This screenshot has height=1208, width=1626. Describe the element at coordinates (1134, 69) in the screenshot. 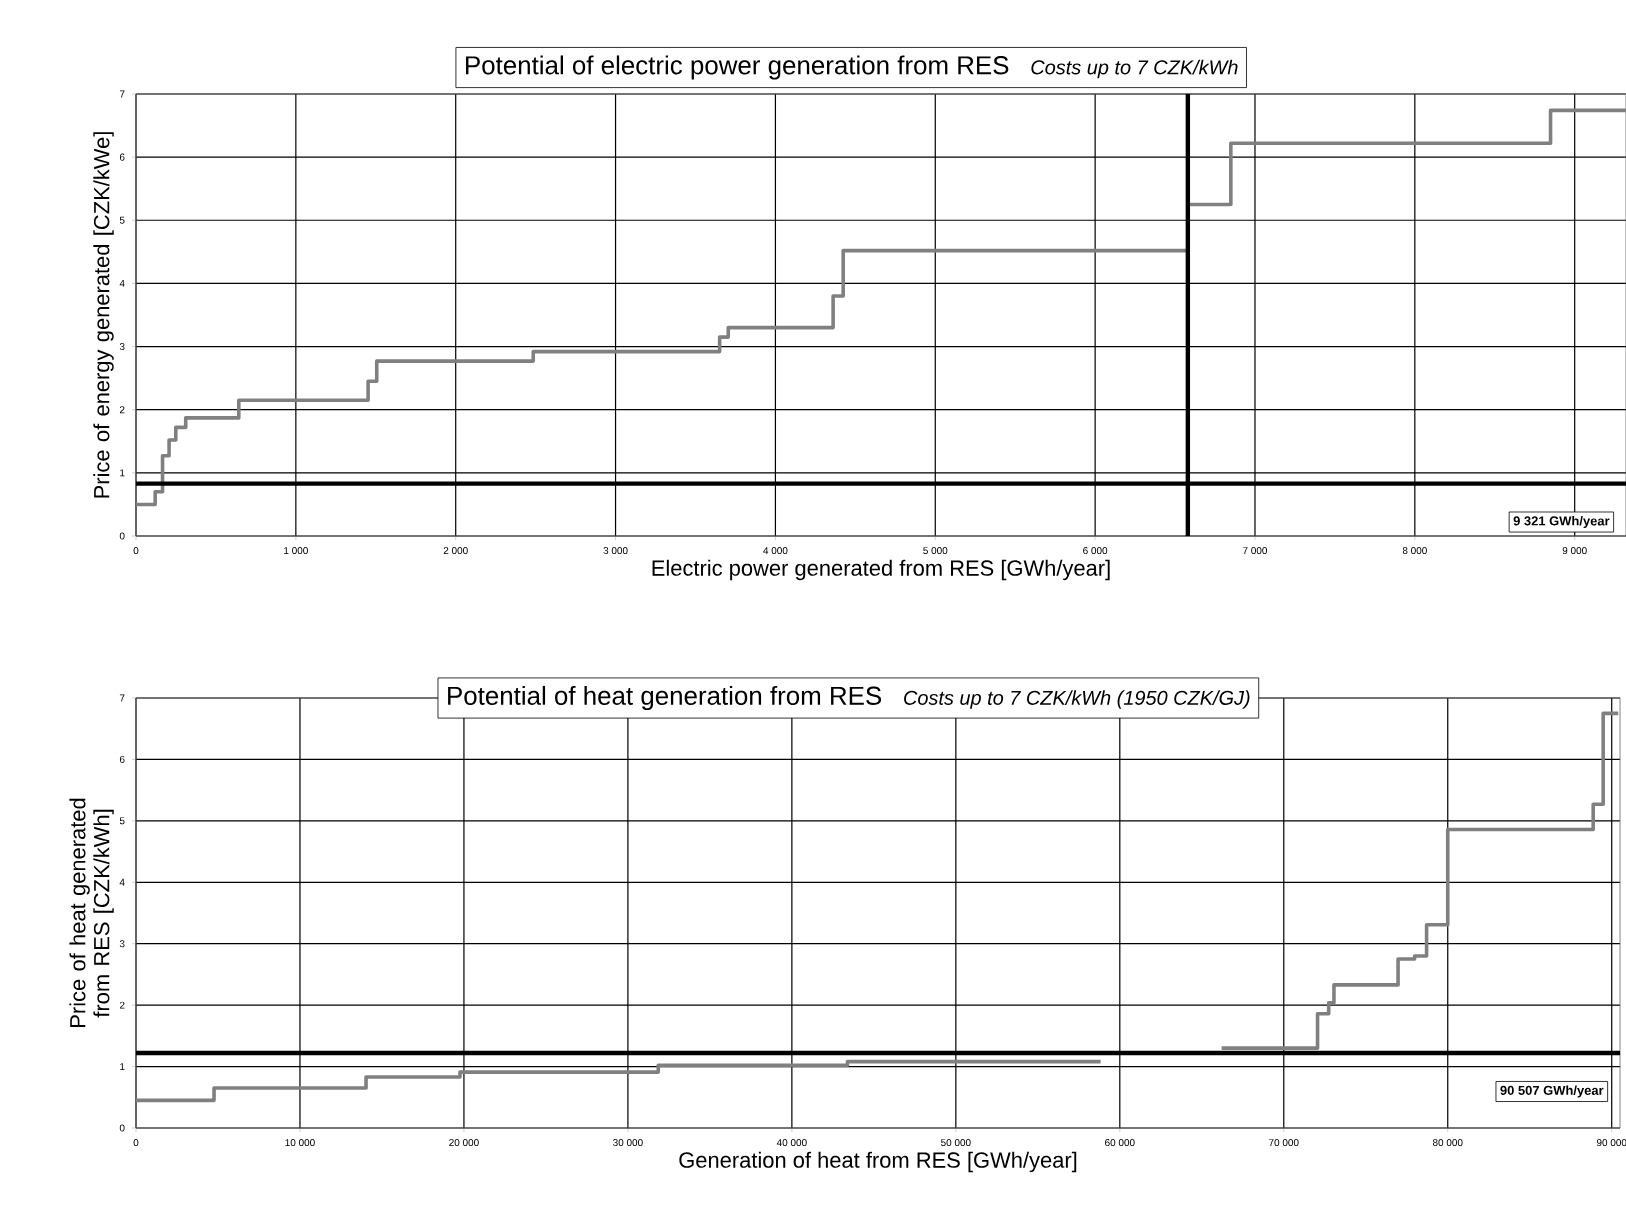

I see `chart-subtitle: Costs up to 7 CZK/kWh` at that location.